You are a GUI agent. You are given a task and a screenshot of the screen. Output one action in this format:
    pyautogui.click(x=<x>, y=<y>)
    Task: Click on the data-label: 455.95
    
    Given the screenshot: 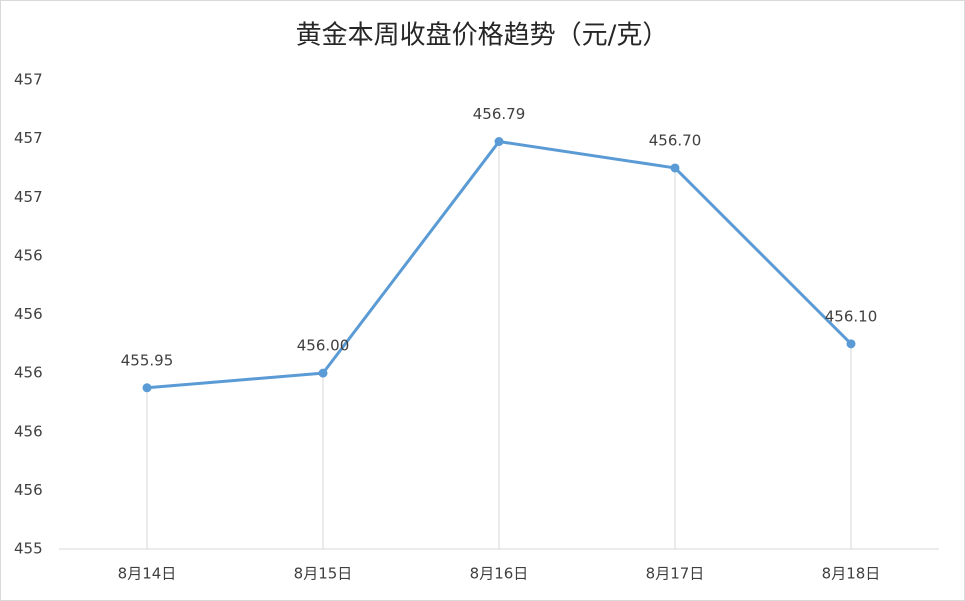 What is the action you would take?
    pyautogui.click(x=147, y=360)
    